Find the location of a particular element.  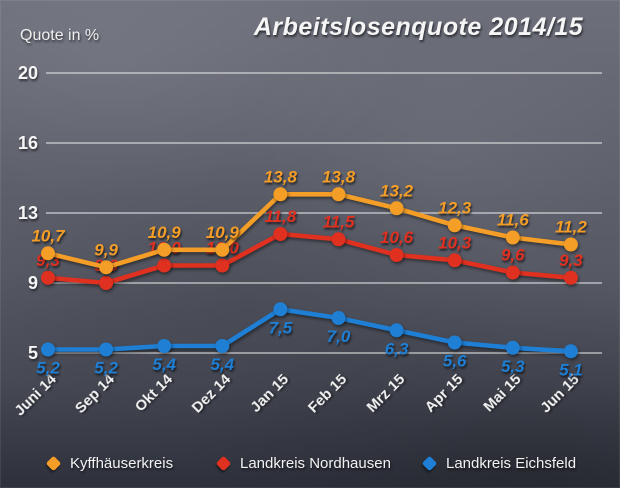

x-axis-label: Juni 14 is located at coordinates (35, 394).